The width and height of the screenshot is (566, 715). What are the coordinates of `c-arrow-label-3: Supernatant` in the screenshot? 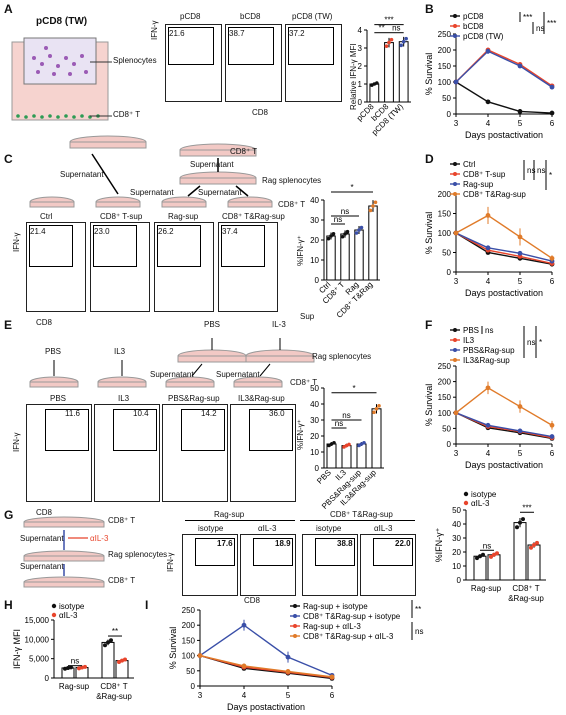 It's located at (152, 192).